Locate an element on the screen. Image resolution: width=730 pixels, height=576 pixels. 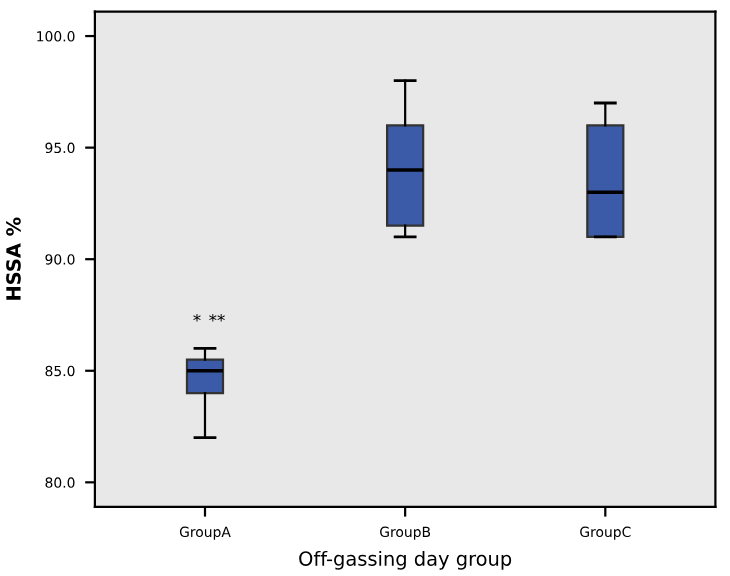
annotation: ** is located at coordinates (217, 317).